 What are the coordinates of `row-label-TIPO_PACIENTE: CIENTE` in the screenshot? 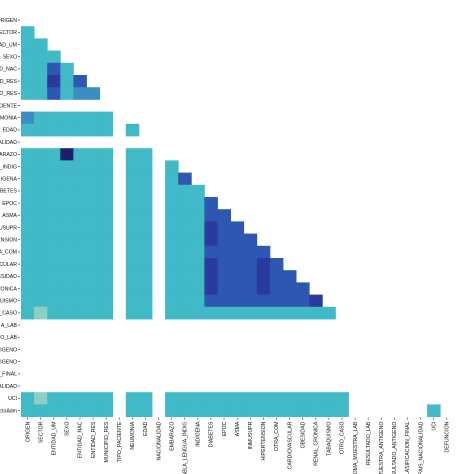 It's located at (9, 106).